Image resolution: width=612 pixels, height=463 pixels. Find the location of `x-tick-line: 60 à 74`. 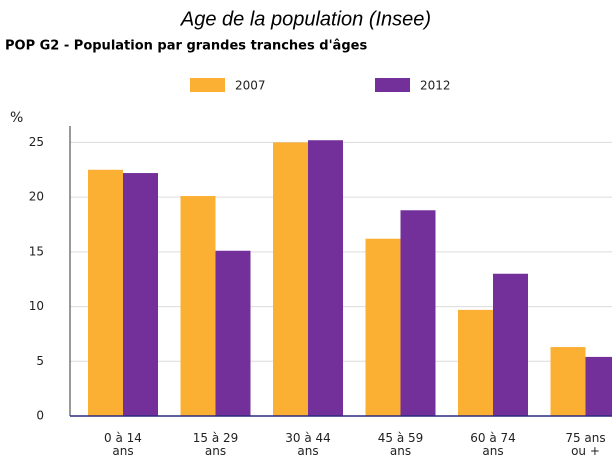

x-tick-line: 60 à 74 is located at coordinates (493, 438).